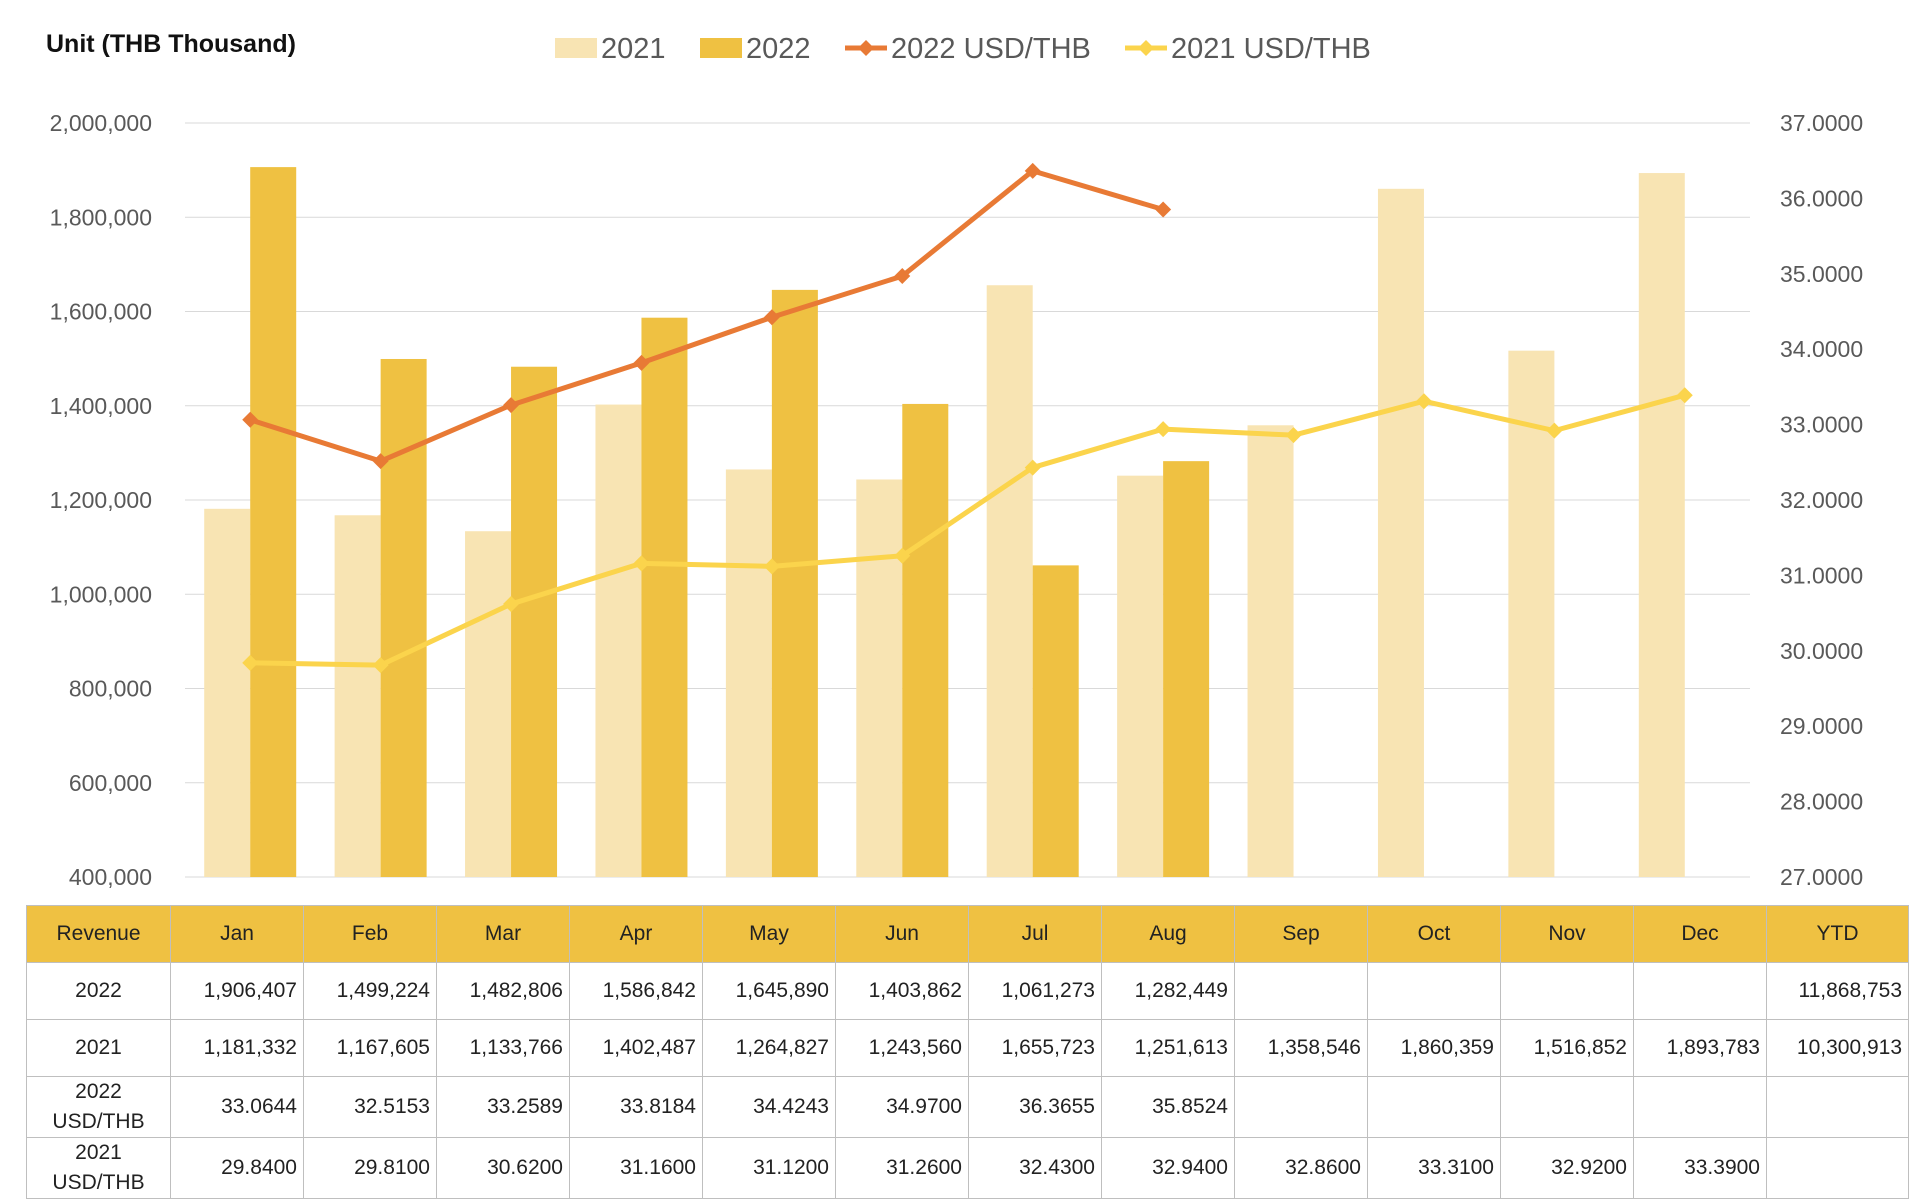 The image size is (1927, 1199). Describe the element at coordinates (1168, 934) in the screenshot. I see `table-header-cell: Aug` at that location.